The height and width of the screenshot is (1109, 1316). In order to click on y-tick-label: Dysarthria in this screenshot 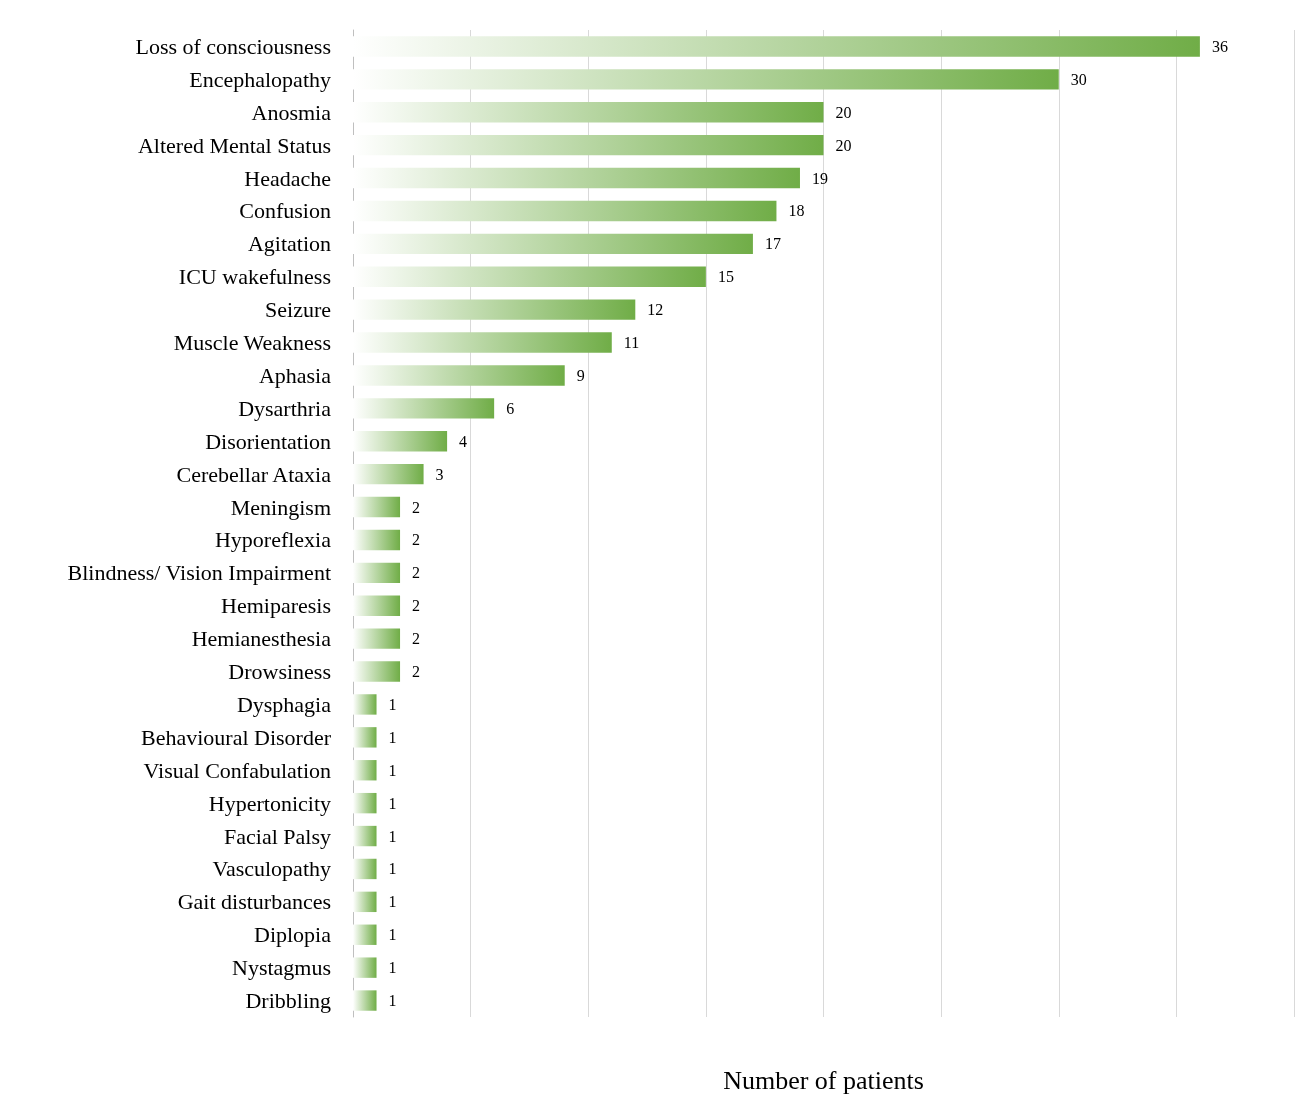, I will do `click(285, 408)`.